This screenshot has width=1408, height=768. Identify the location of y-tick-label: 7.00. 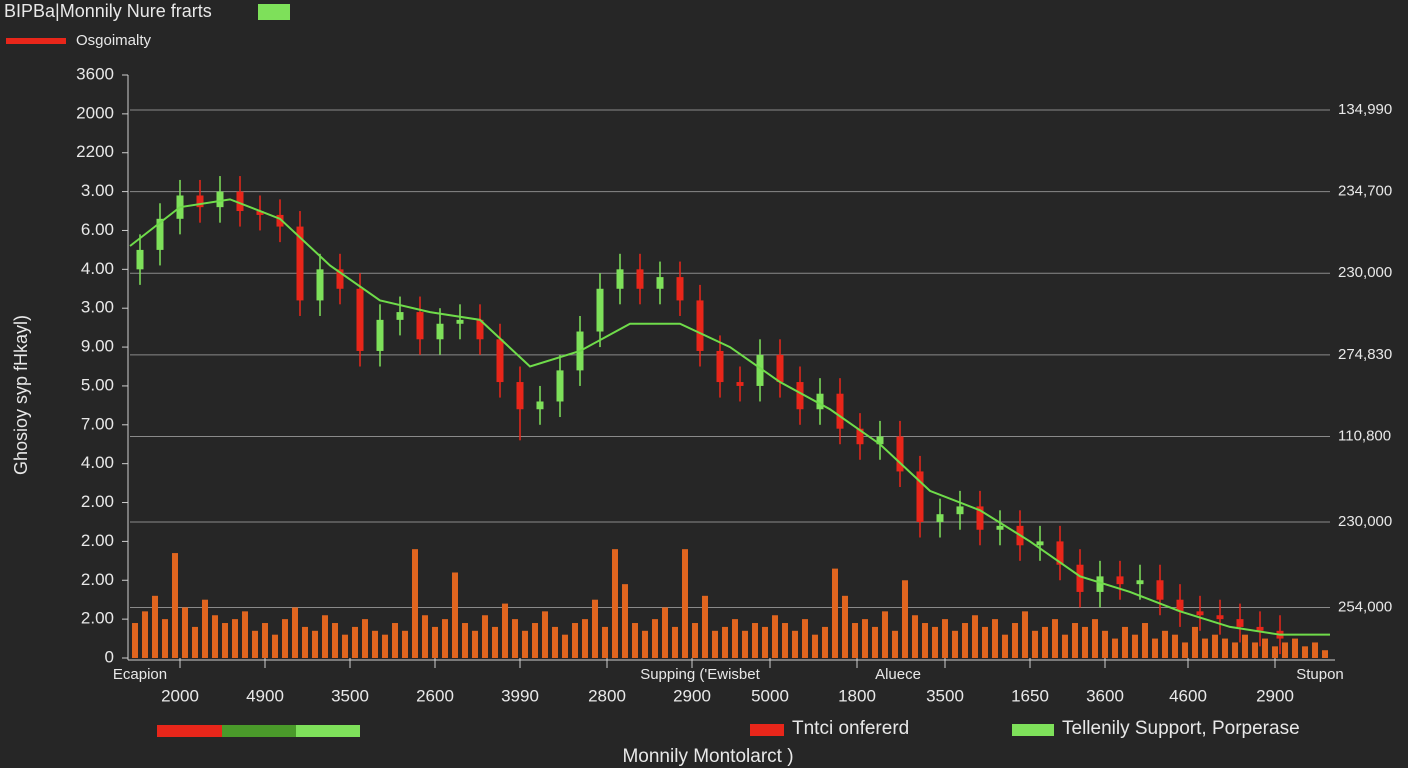
(97, 423).